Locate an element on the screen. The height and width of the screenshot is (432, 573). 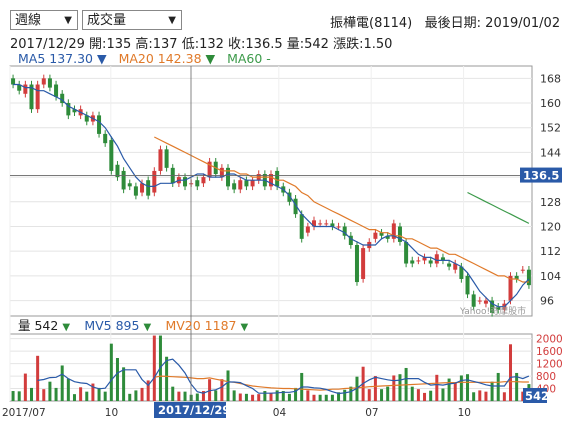
price-tick-label: 144 is located at coordinates (550, 152).